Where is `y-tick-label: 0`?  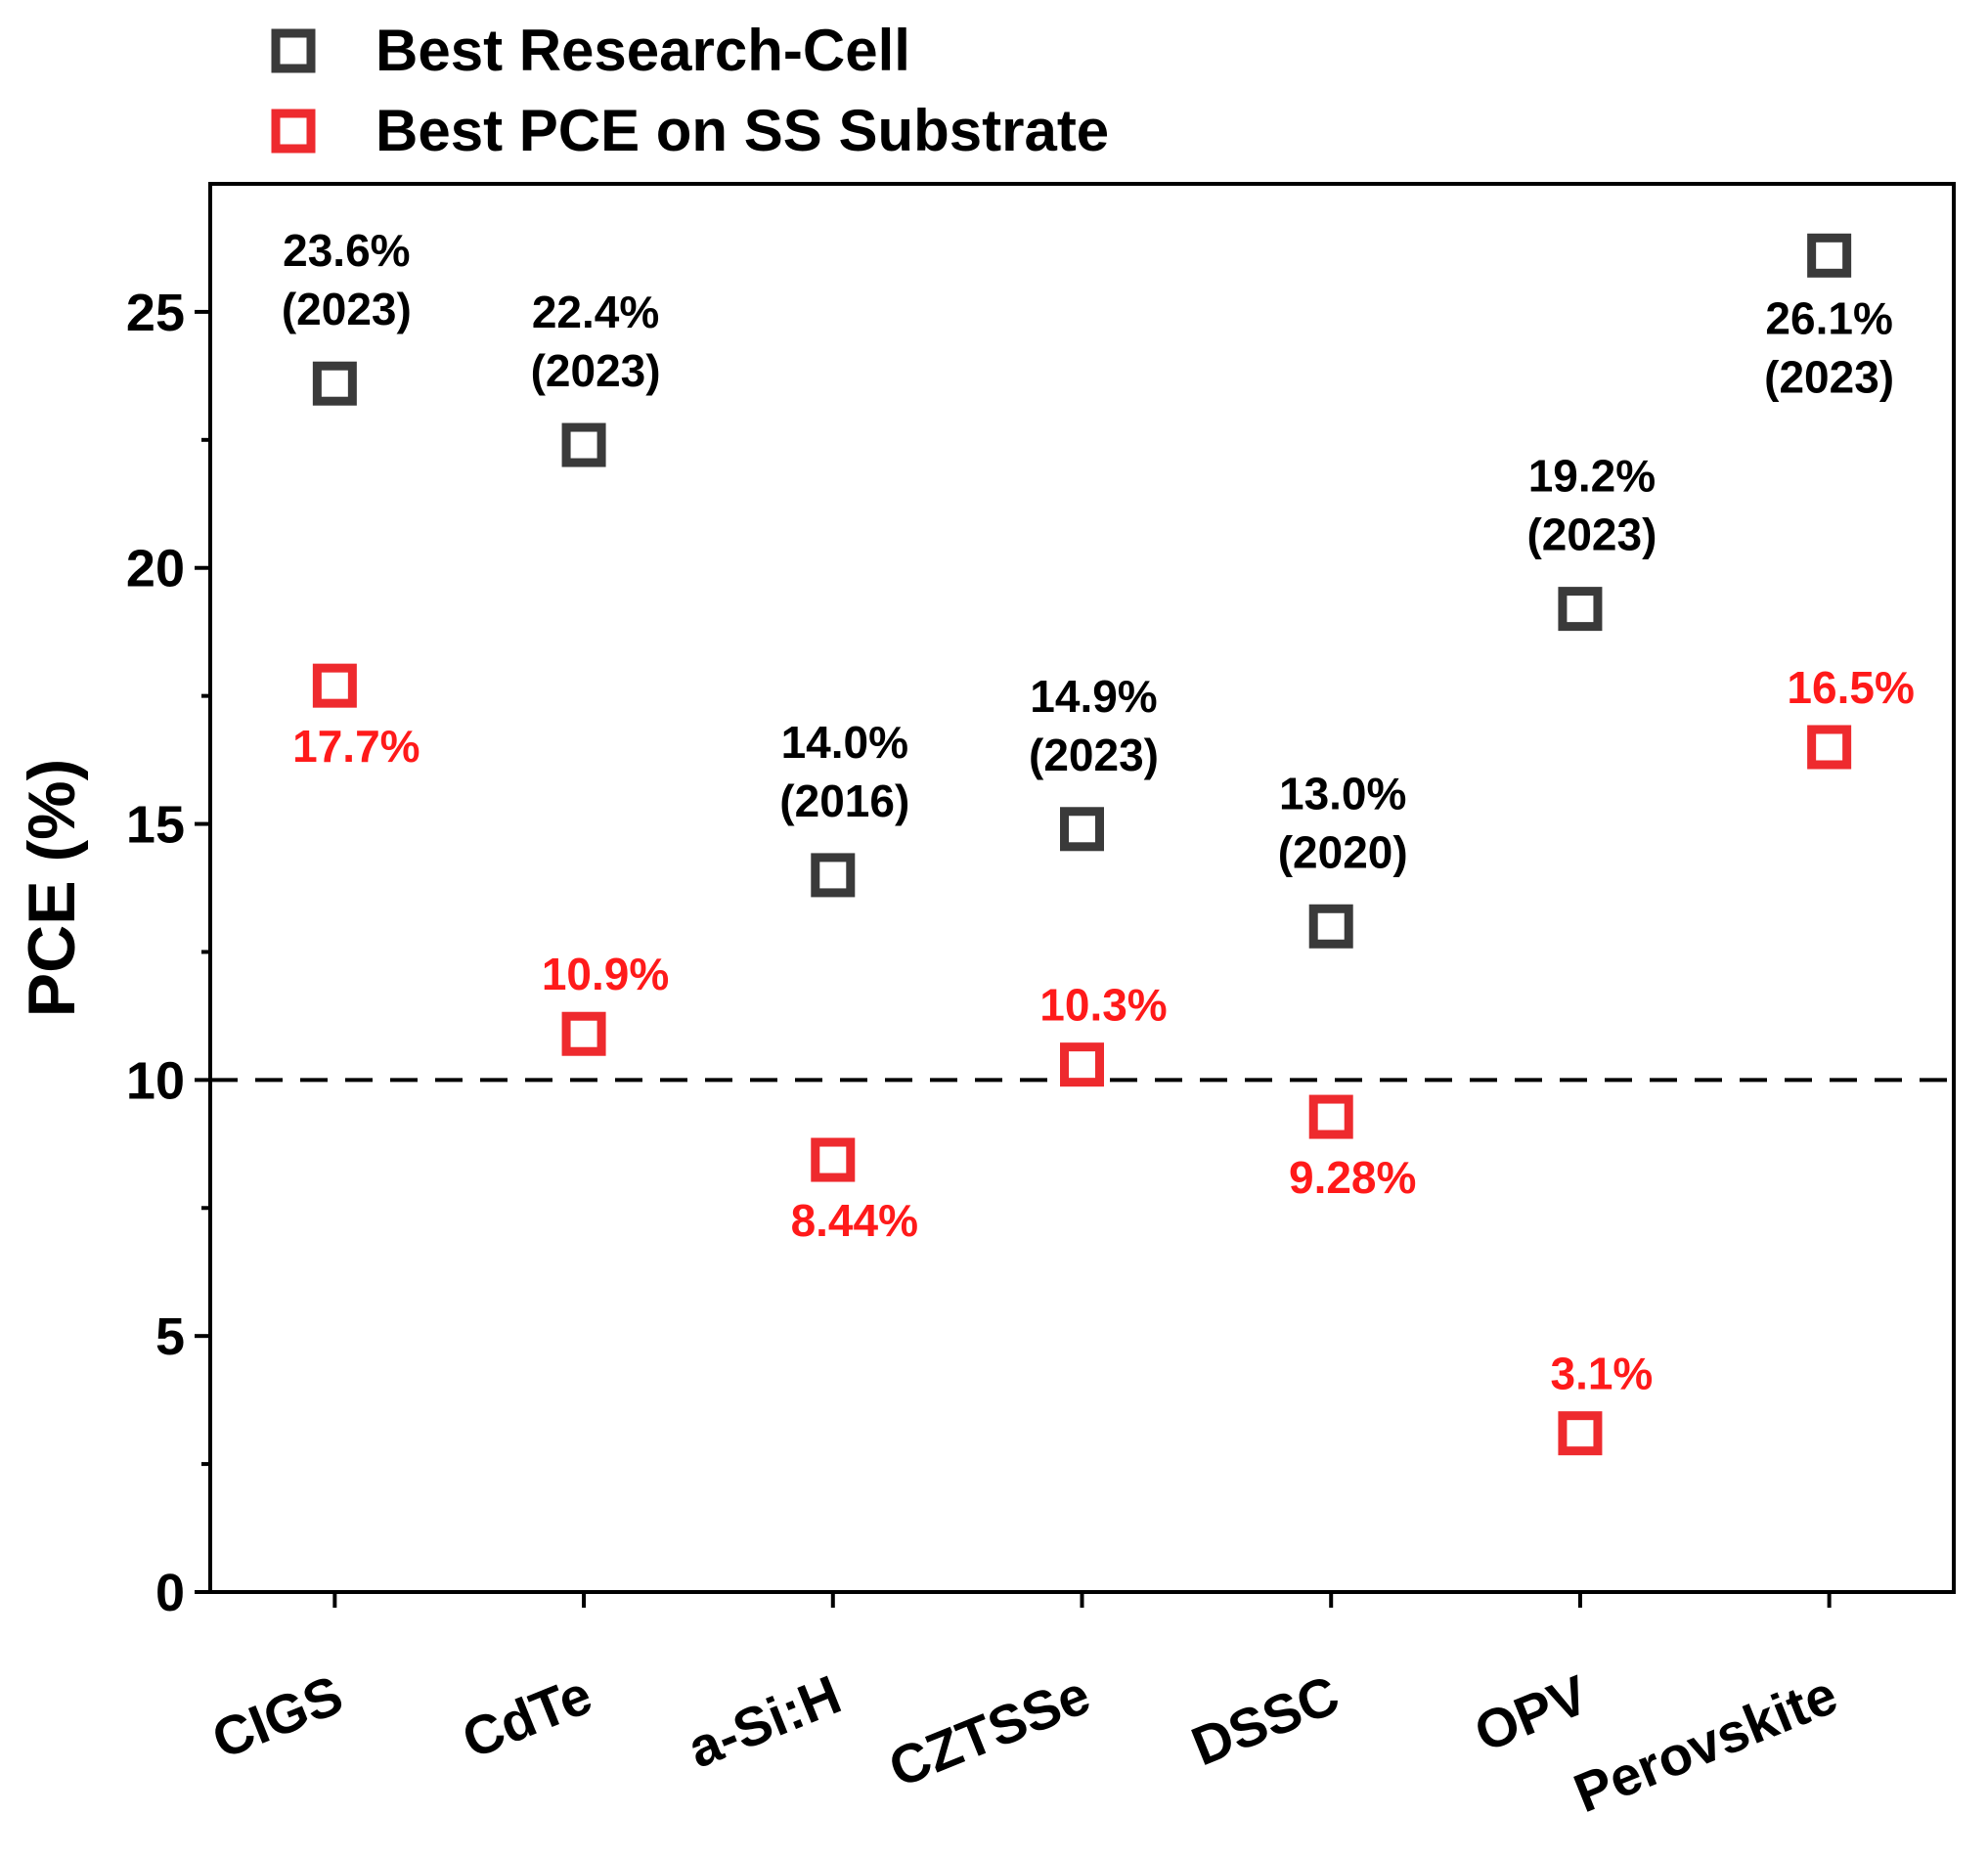 y-tick-label: 0 is located at coordinates (170, 1593).